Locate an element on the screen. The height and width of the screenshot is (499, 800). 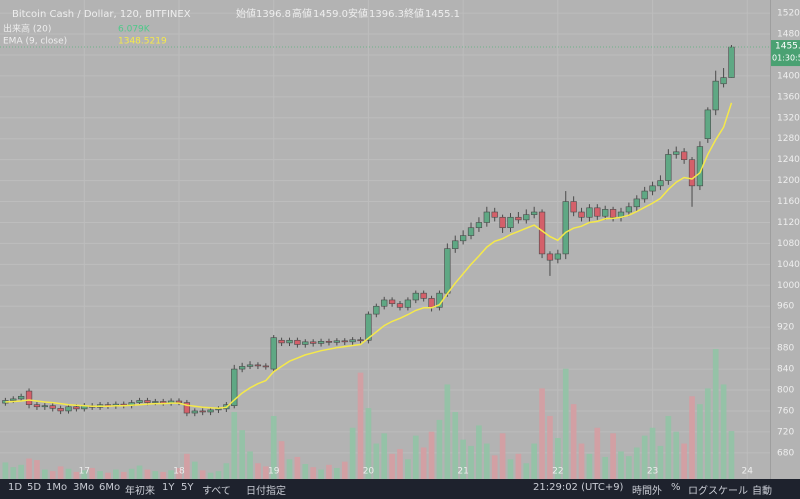
range-button: 6Mo is located at coordinates (110, 487).